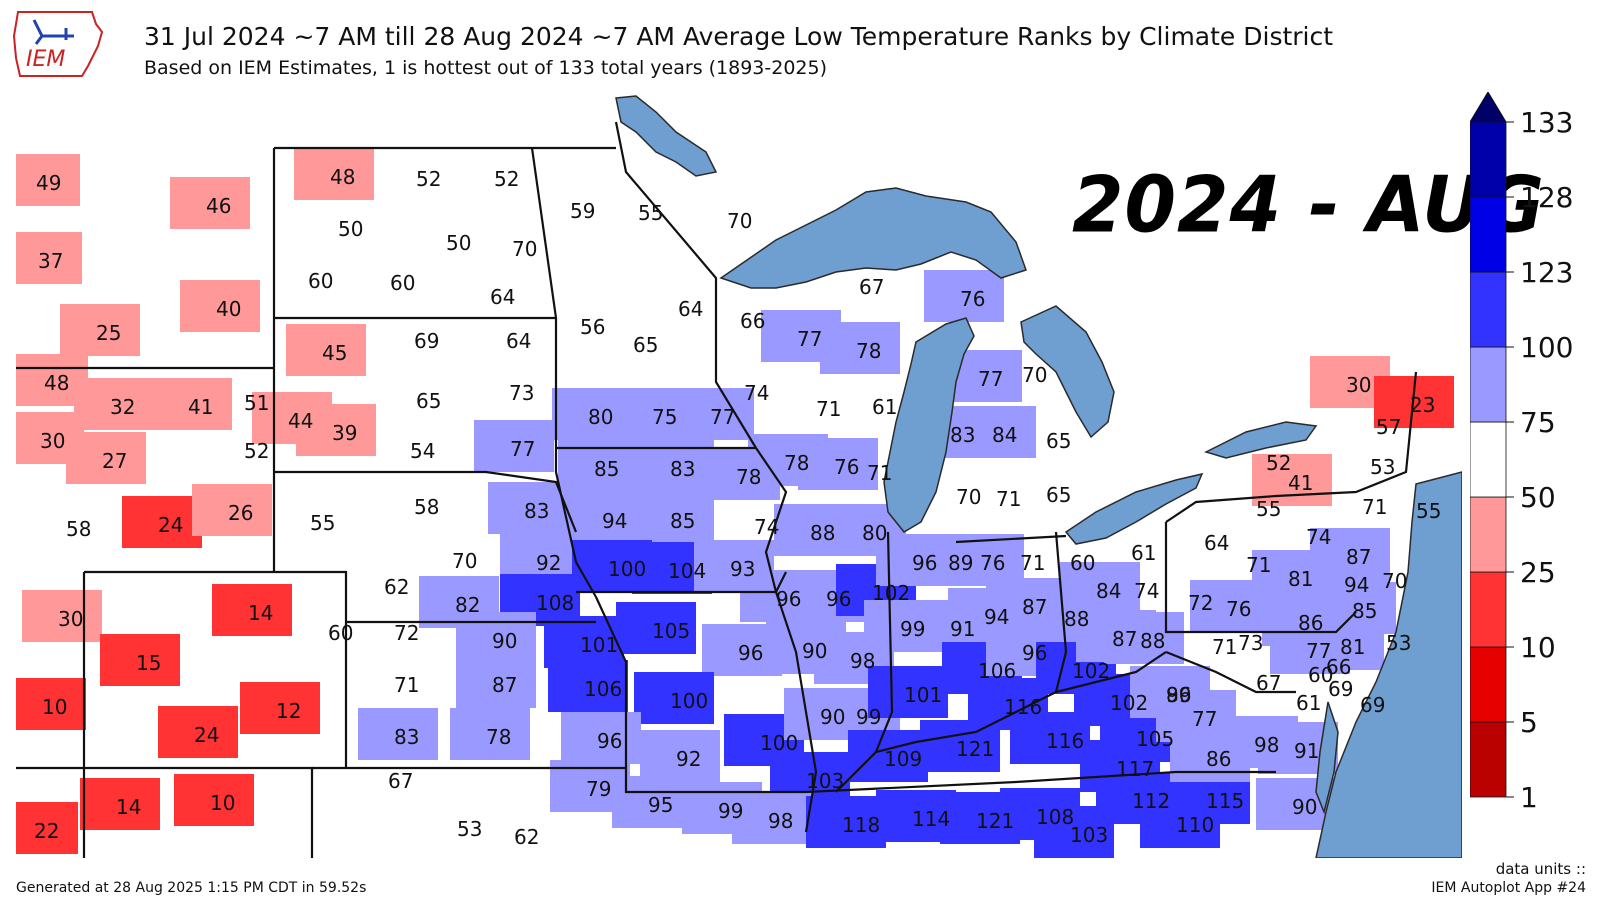 This screenshot has height=900, width=1600. What do you see at coordinates (1004, 435) in the screenshot?
I see `district-rank-label: 84` at bounding box center [1004, 435].